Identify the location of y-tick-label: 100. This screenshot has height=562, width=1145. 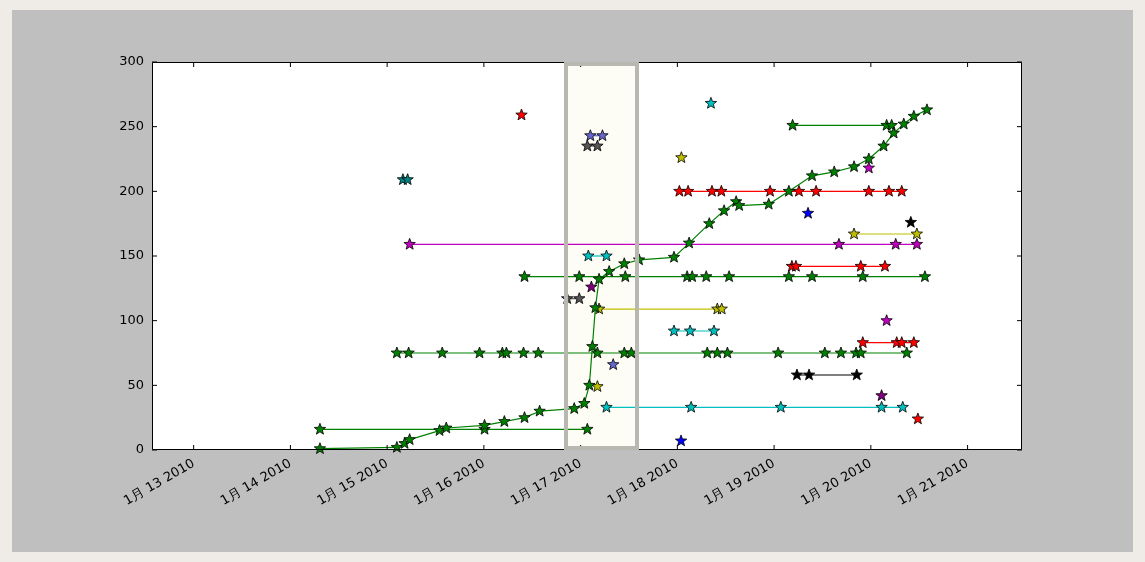
(131, 320).